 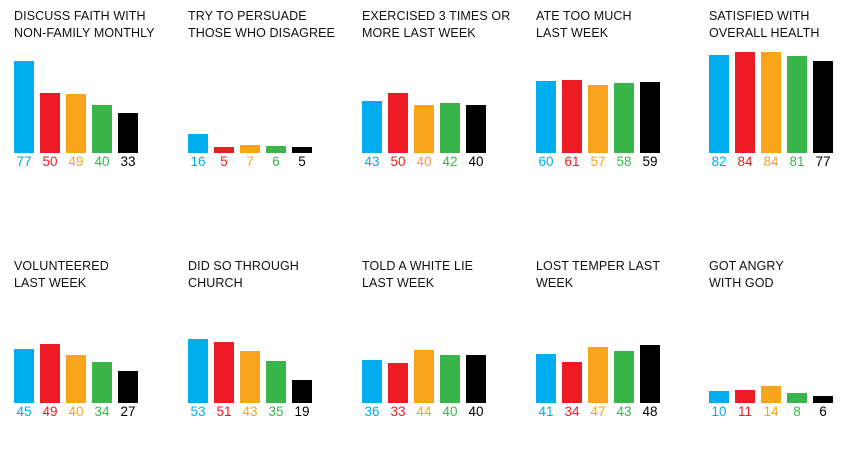 I want to click on data-label: 48, so click(x=650, y=411).